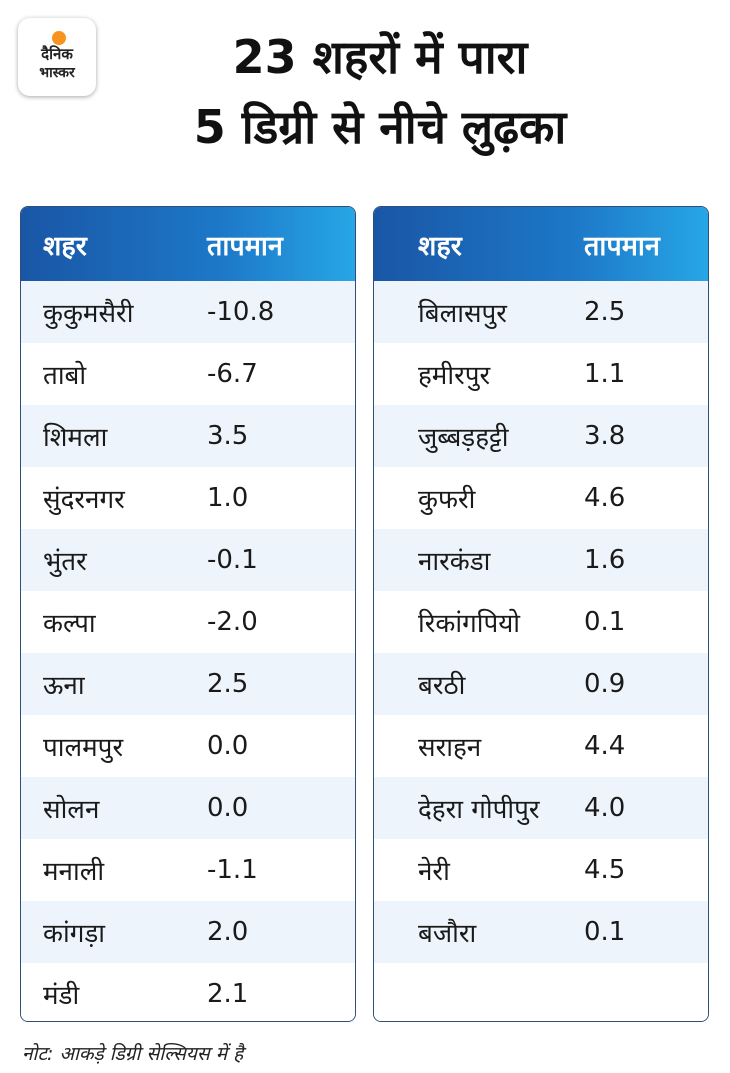 The height and width of the screenshot is (1073, 730). I want to click on temperature-cell: 4.0, so click(605, 808).